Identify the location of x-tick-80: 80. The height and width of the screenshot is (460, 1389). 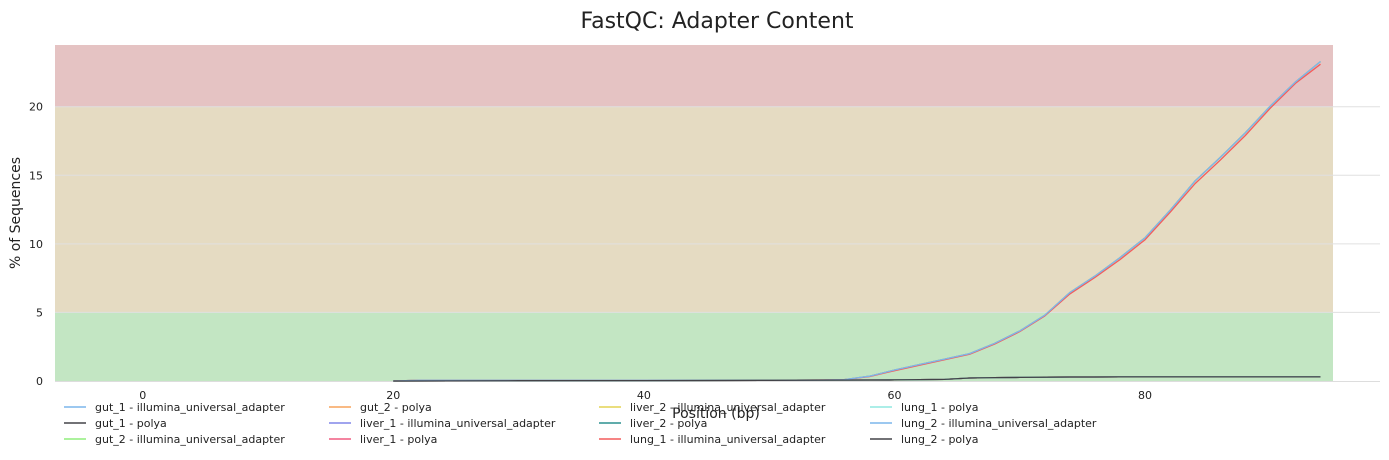
(1145, 395).